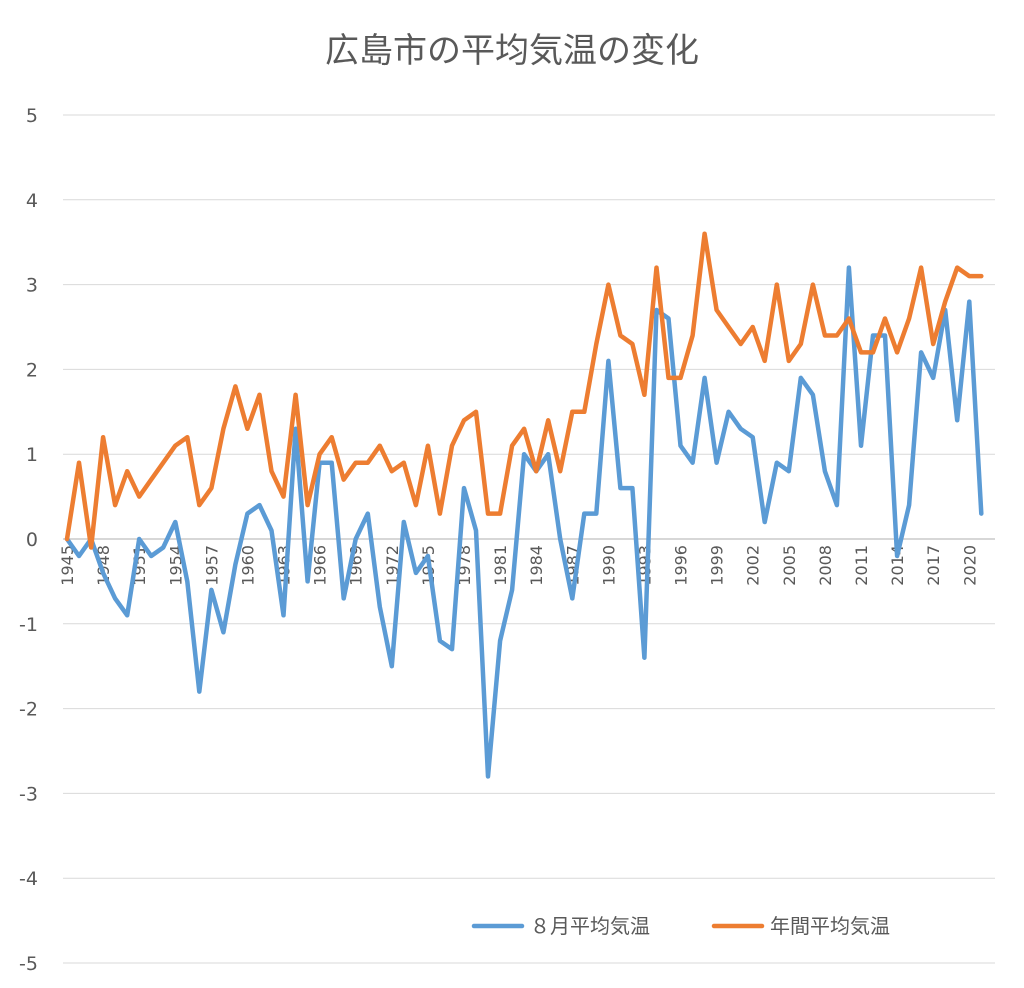 This screenshot has width=1024, height=988. Describe the element at coordinates (247, 565) in the screenshot. I see `x-tick-label: 1960` at that location.